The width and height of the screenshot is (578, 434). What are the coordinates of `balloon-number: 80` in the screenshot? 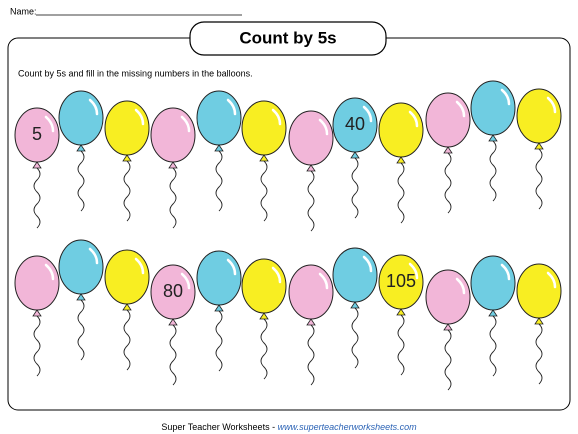 It's located at (173, 291).